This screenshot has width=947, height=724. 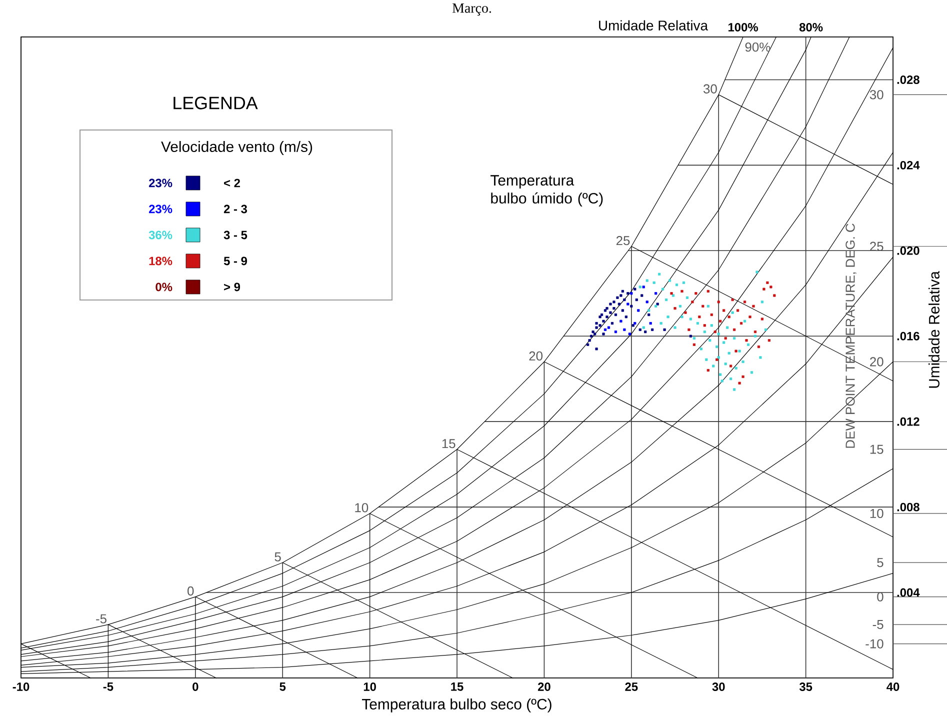 What do you see at coordinates (805, 686) in the screenshot?
I see `x-tick-label: 35` at bounding box center [805, 686].